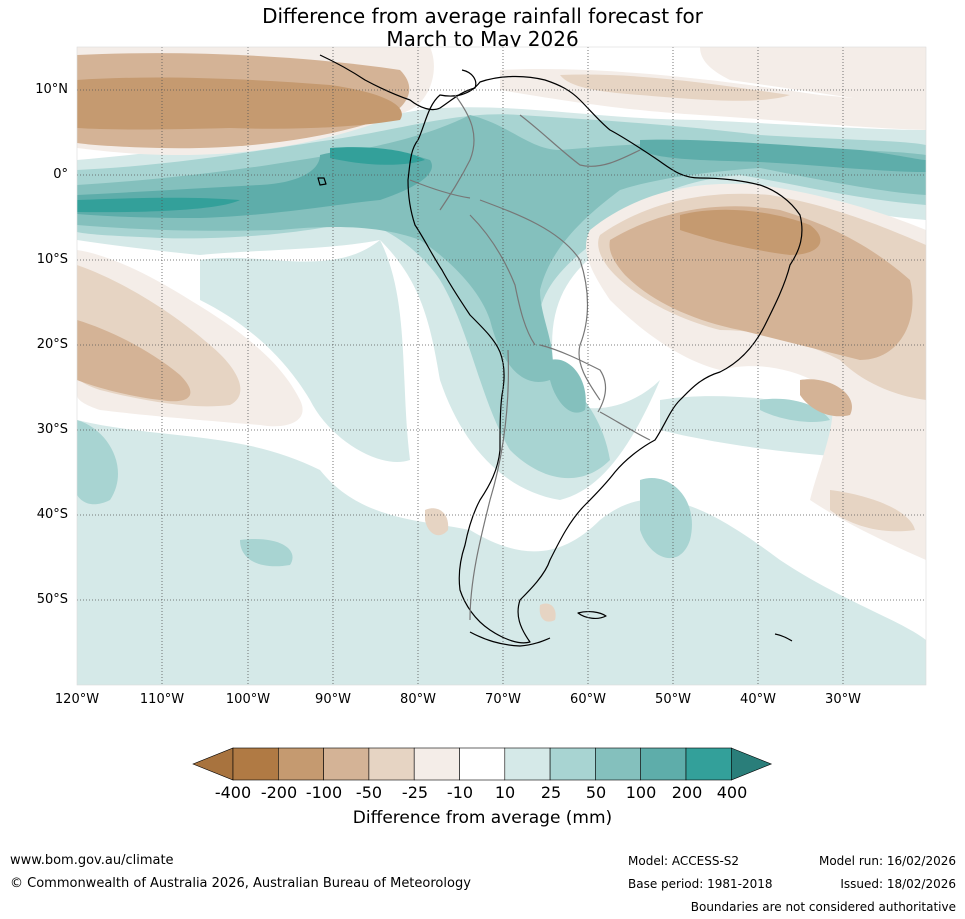  I want to click on lon-label-120w: 120°W, so click(77, 699).